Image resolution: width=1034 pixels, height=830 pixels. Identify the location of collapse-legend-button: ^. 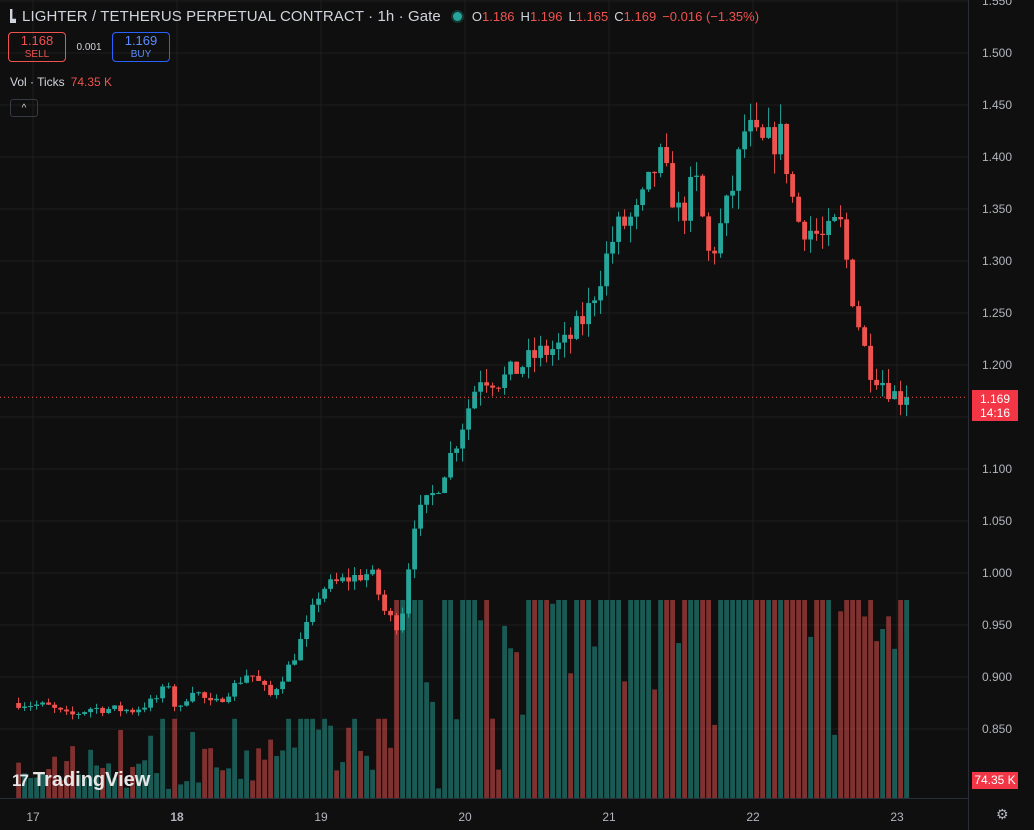
(24, 108).